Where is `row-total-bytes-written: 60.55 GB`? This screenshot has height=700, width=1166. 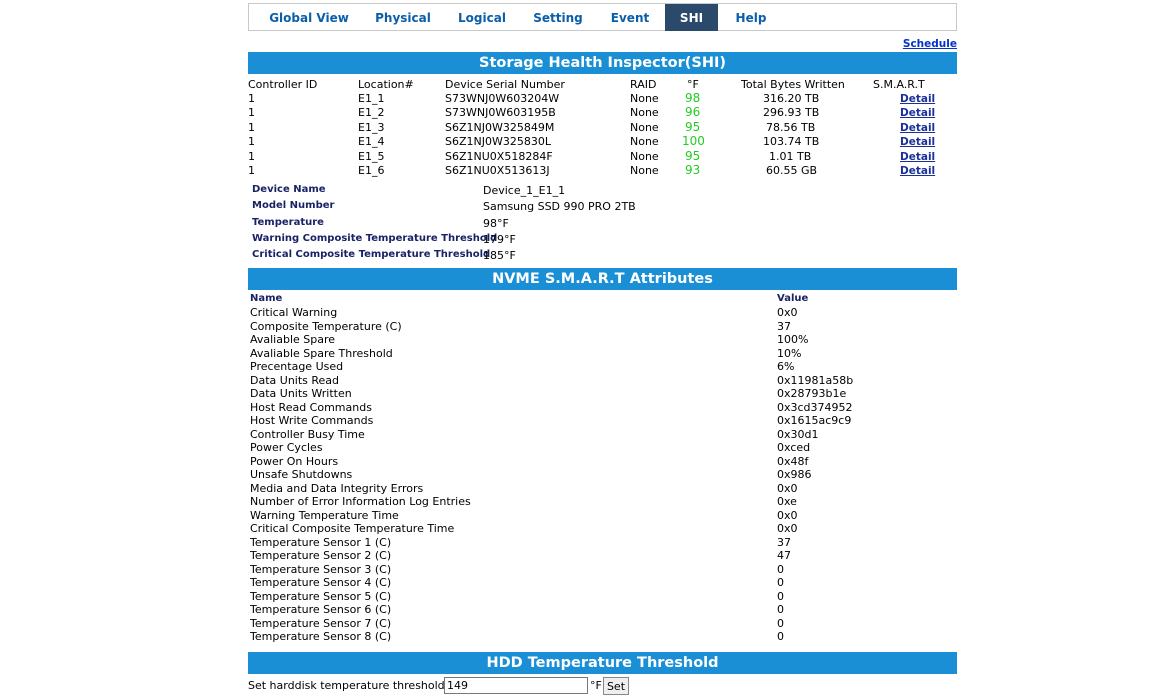 row-total-bytes-written: 60.55 GB is located at coordinates (792, 170).